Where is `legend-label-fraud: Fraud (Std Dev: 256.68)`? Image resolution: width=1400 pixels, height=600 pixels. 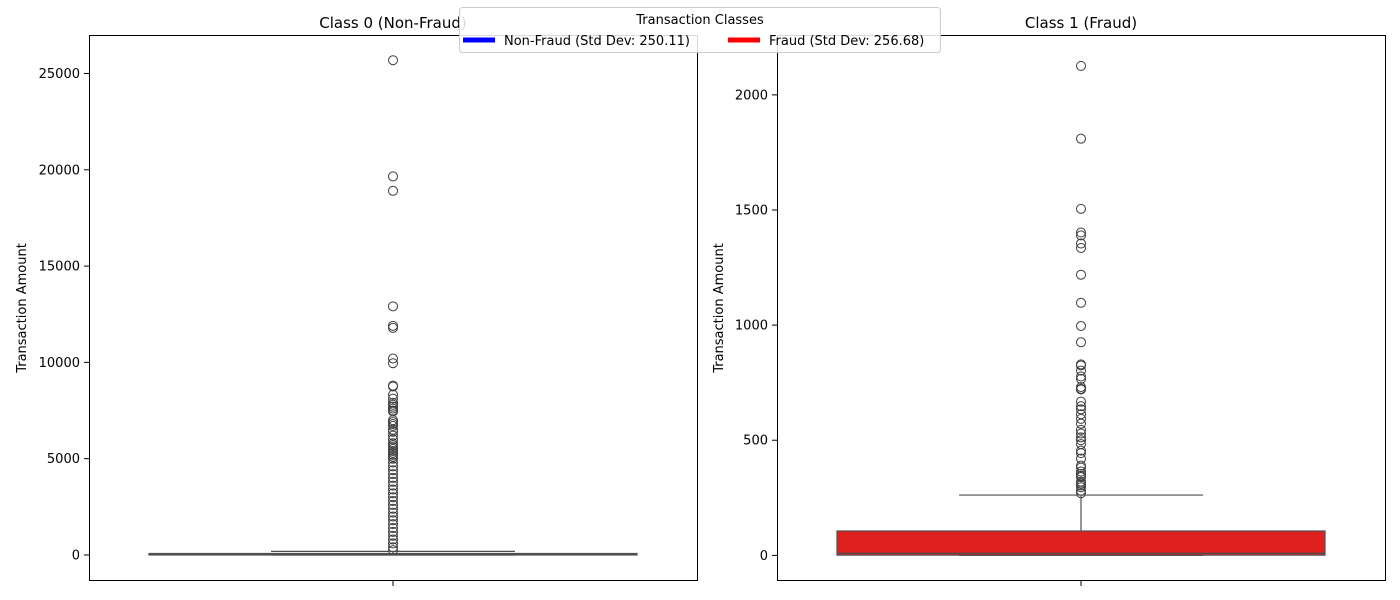
legend-label-fraud: Fraud (Std Dev: 256.68) is located at coordinates (846, 41).